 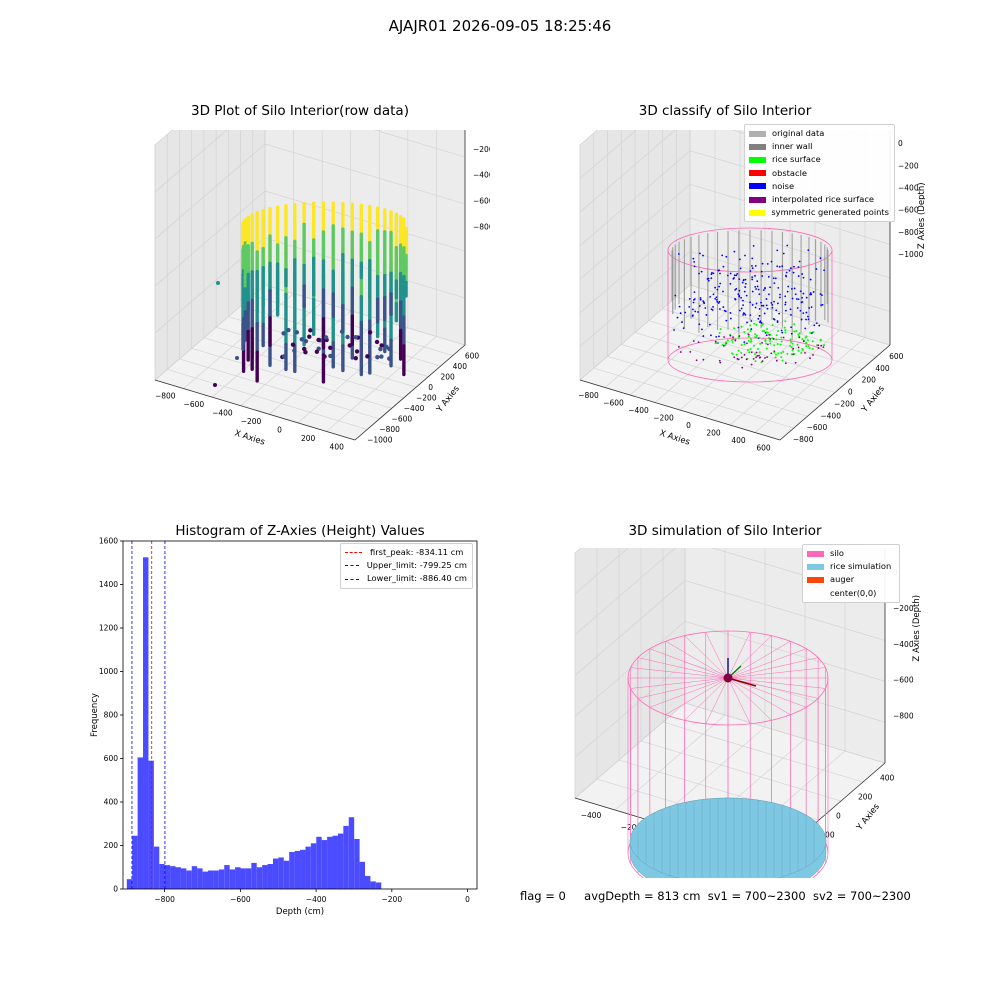 I want to click on x-tick-label: −800, so click(x=588, y=395).